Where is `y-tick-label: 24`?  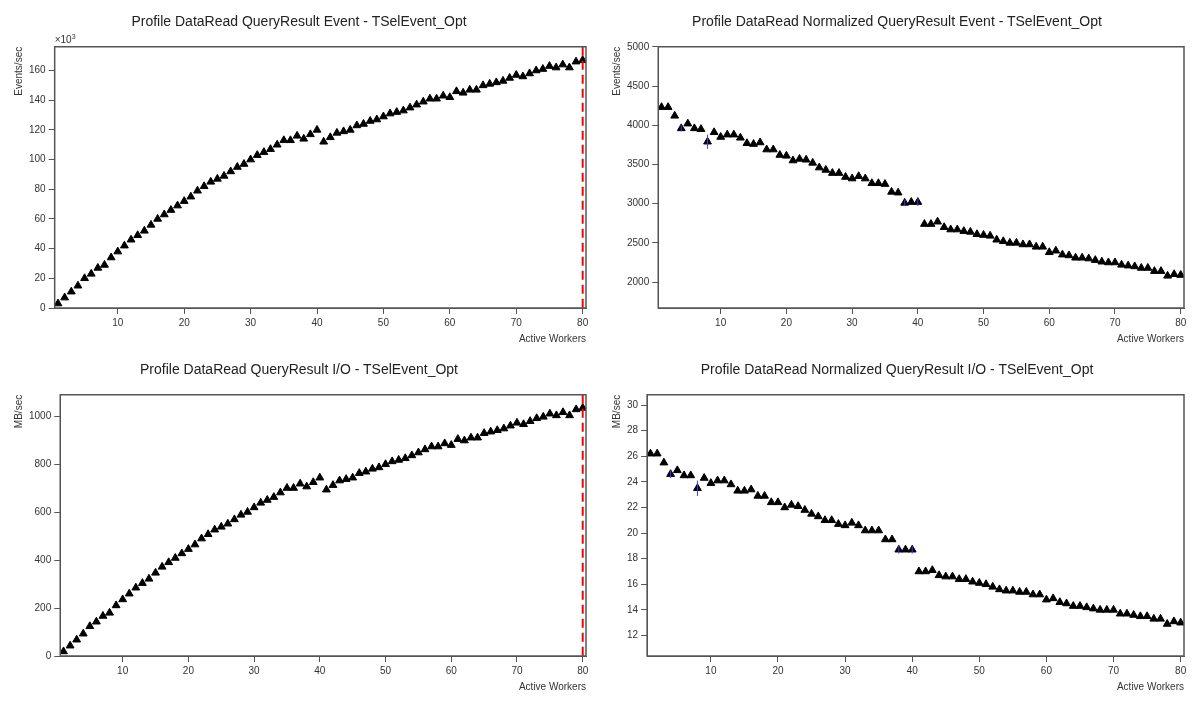
y-tick-label: 24 is located at coordinates (633, 481).